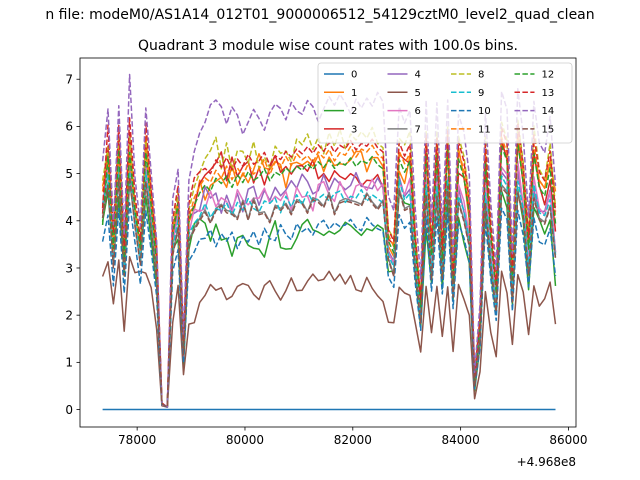 The image size is (640, 480). Describe the element at coordinates (354, 111) in the screenshot. I see `legend-label-2: 2` at that location.